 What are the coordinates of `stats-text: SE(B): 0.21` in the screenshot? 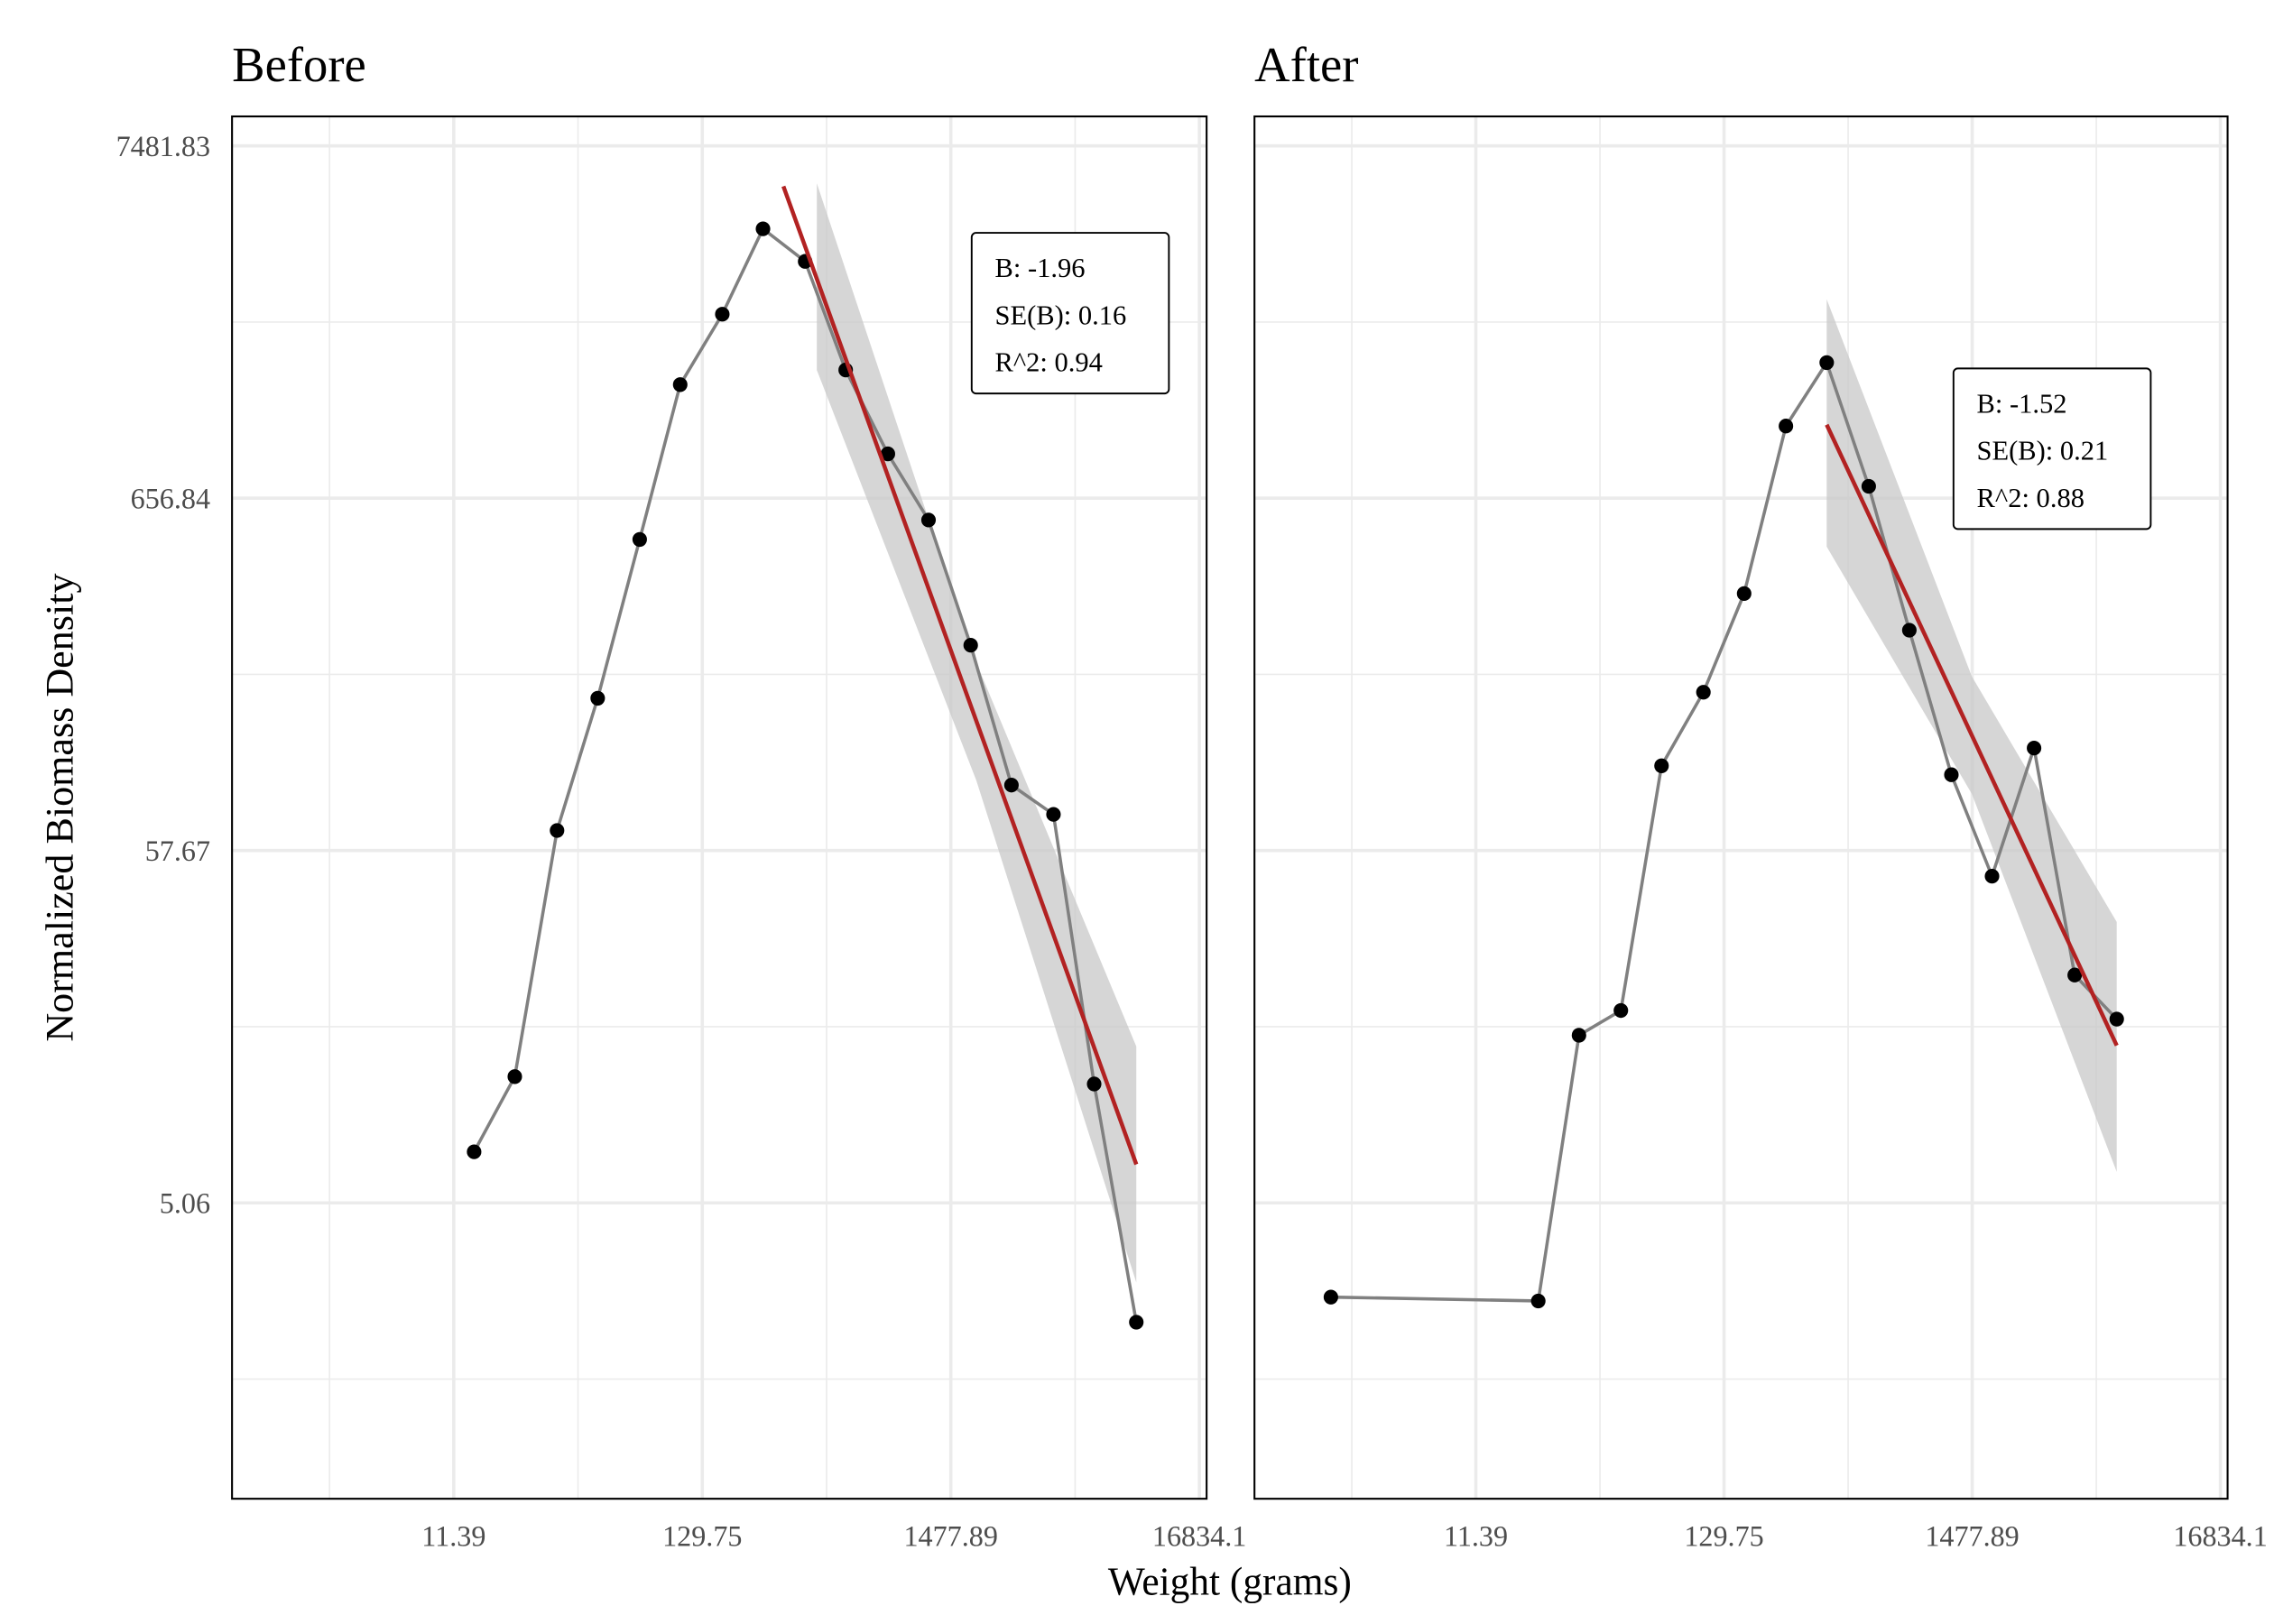 It's located at (2043, 451).